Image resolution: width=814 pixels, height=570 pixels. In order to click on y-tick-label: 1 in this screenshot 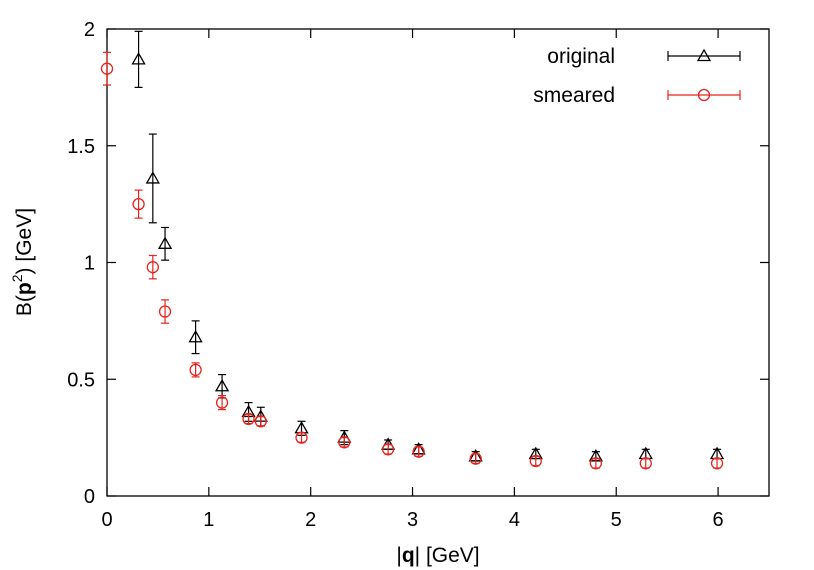, I will do `click(89, 264)`.